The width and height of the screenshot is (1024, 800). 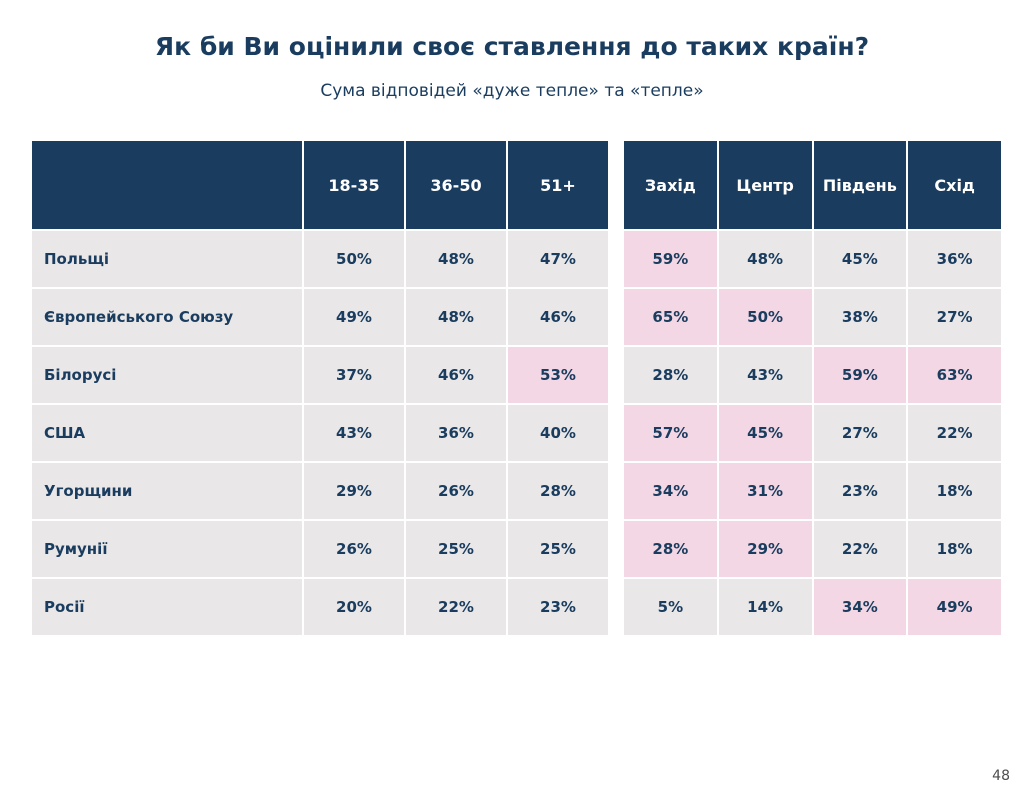 I want to click on region-value-cell: 36%, so click(x=954, y=259).